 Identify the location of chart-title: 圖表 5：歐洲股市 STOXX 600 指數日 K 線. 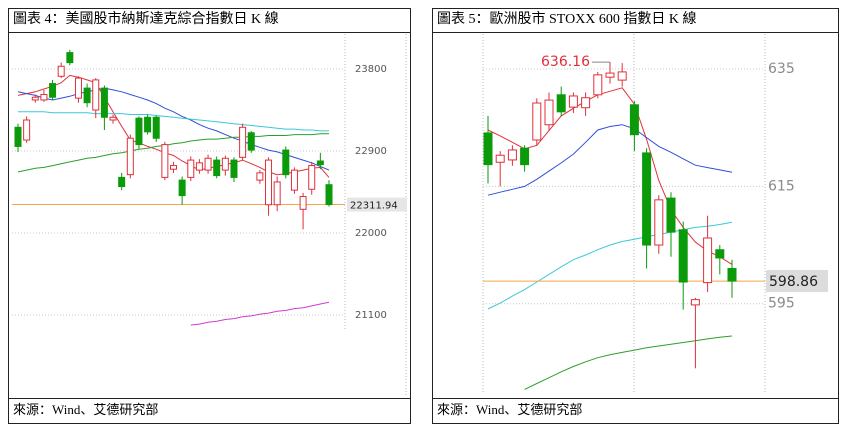
(567, 18).